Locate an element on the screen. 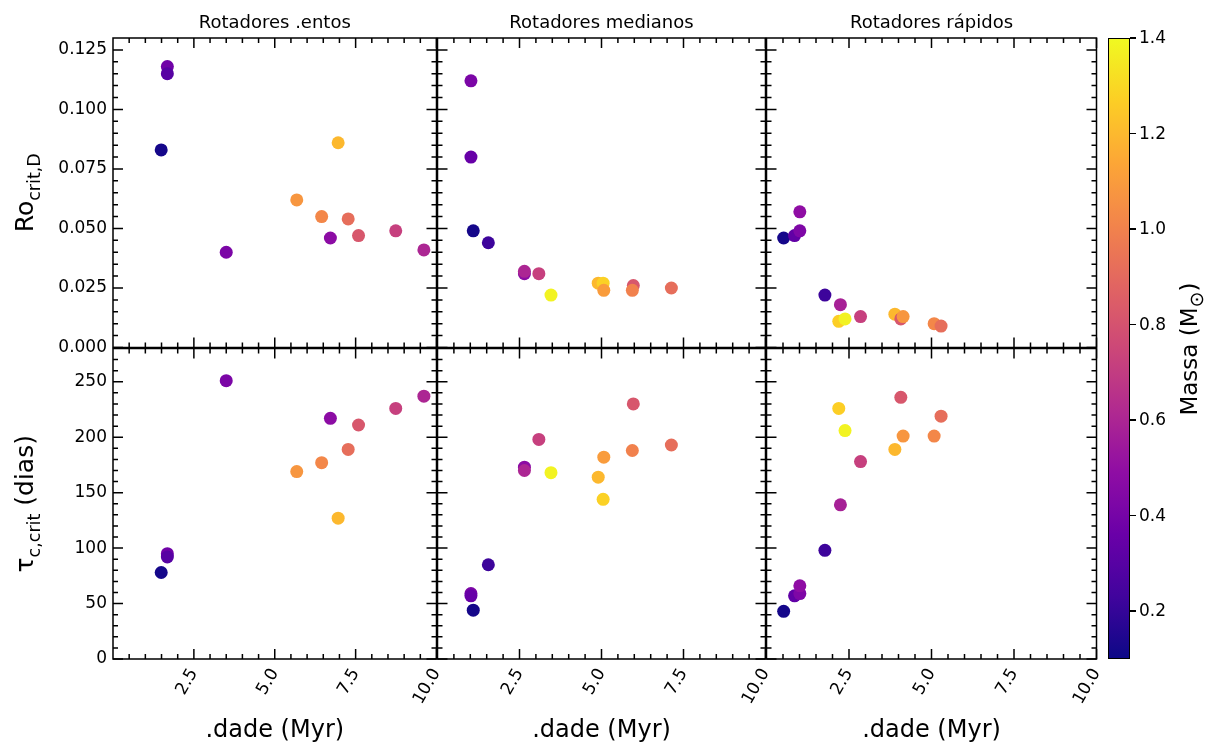 This screenshot has width=1219, height=749. color-bar-label: 1.2 is located at coordinates (1153, 132).